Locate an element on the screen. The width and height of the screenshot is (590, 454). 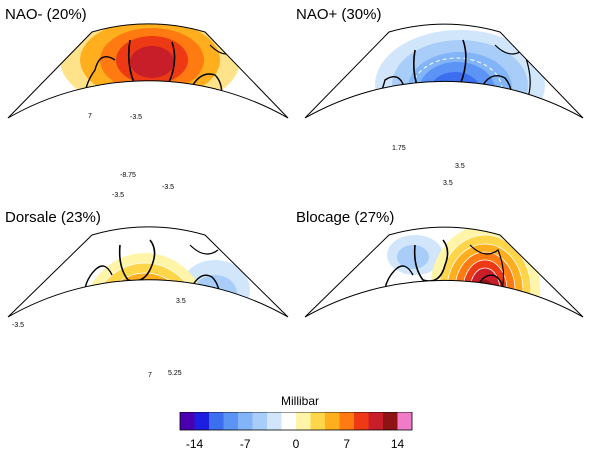
colorbar-tick-label: -14 is located at coordinates (195, 444).